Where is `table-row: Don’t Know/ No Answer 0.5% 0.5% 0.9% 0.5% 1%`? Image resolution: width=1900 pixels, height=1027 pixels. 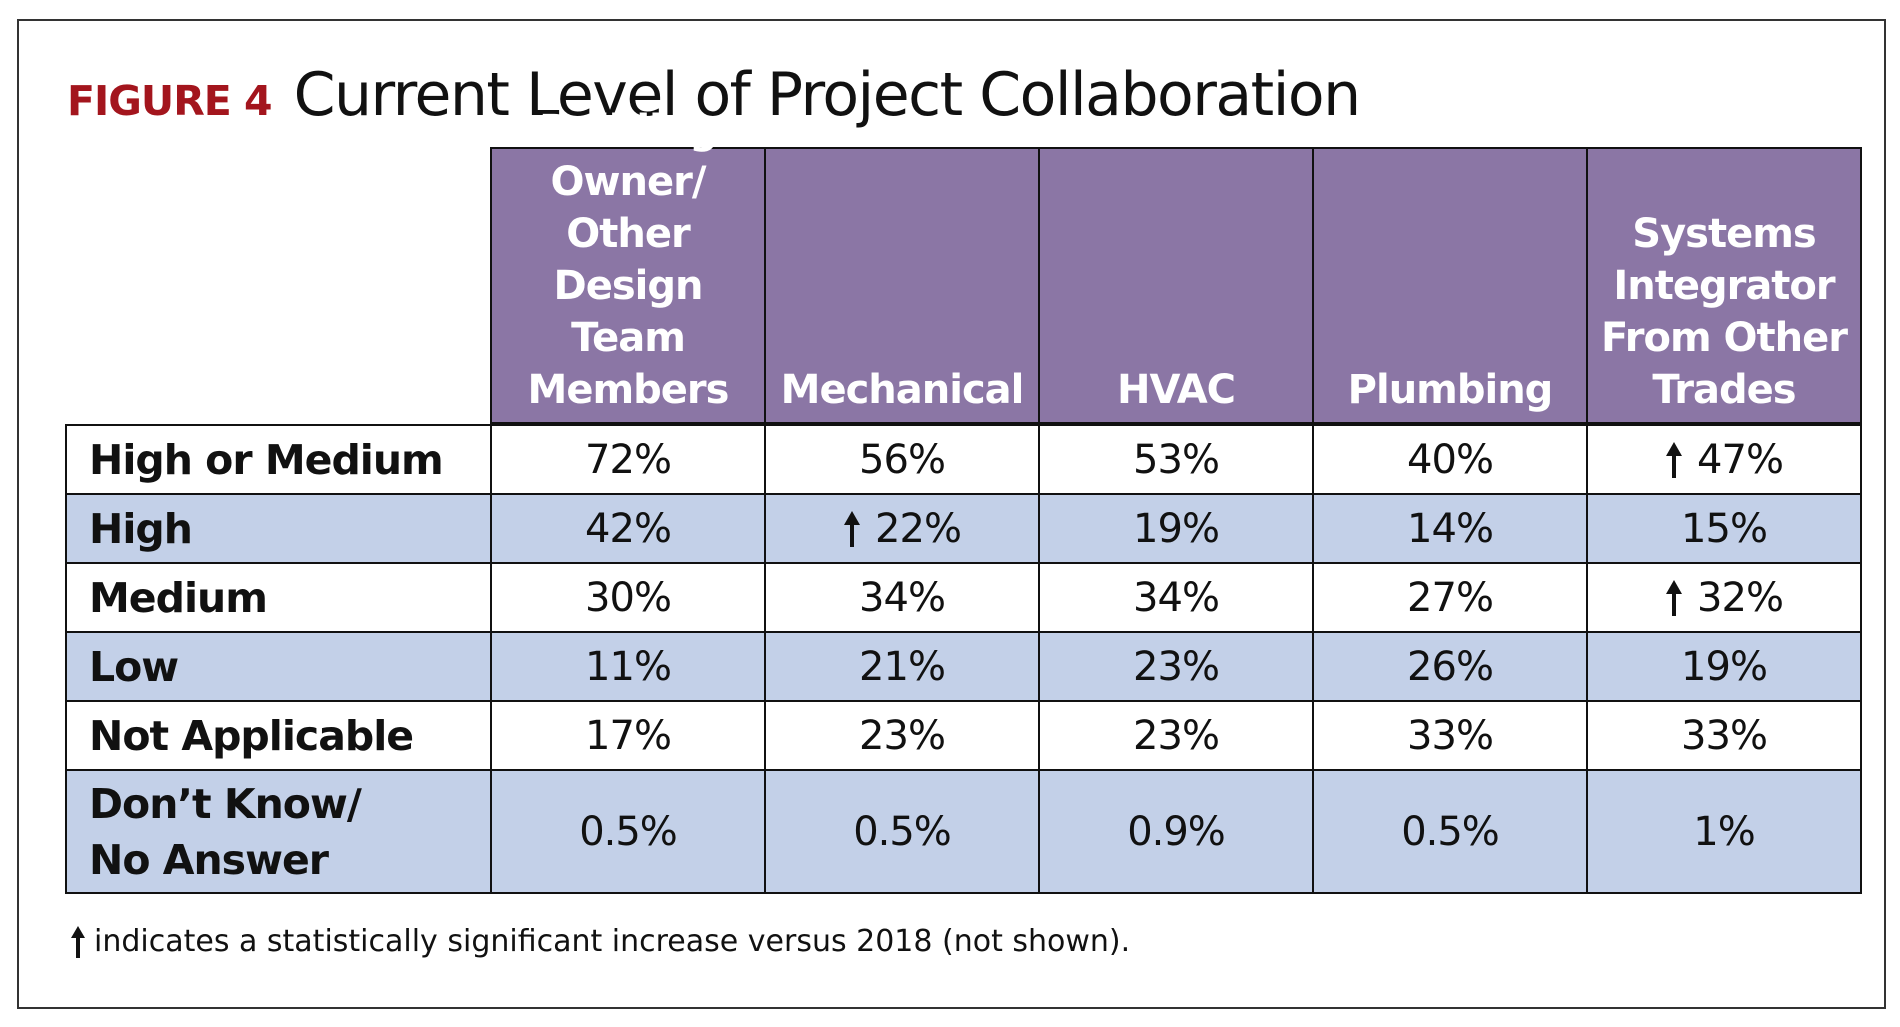 table-row: Don’t Know/ No Answer 0.5% 0.5% 0.9% 0.5% 1% is located at coordinates (963, 831).